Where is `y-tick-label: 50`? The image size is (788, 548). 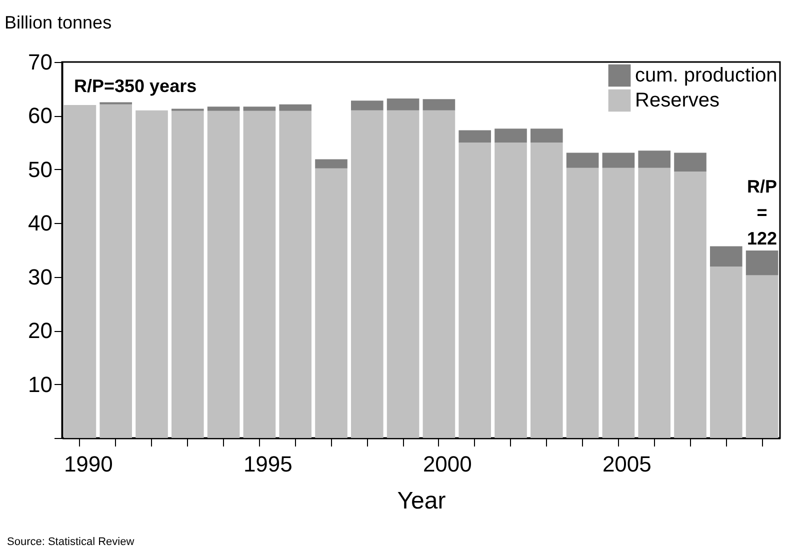
y-tick-label: 50 is located at coordinates (40, 169).